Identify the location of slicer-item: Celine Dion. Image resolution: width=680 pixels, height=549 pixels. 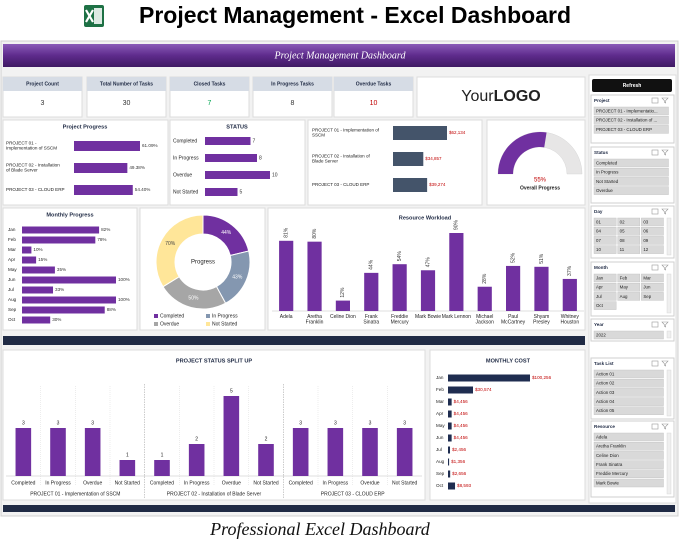
(628, 455).